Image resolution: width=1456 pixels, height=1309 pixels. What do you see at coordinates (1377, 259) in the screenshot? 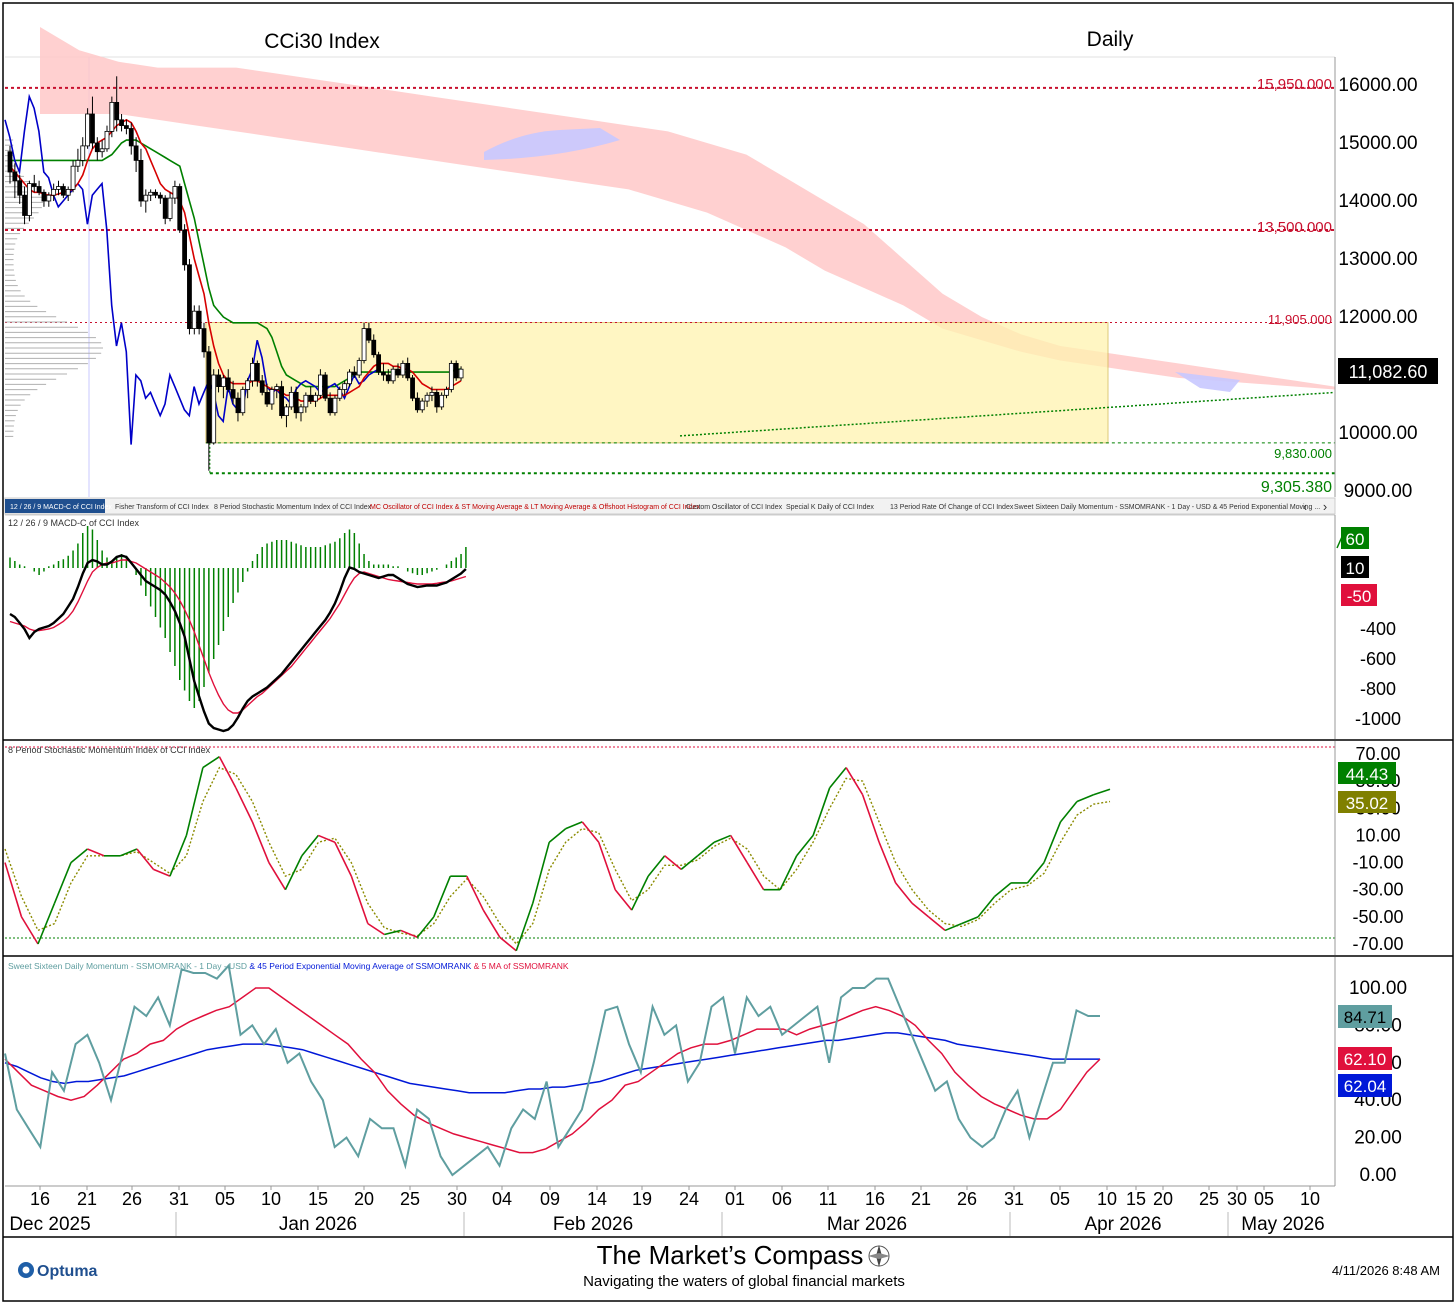
I see `y-tick-label: 13000.00` at bounding box center [1377, 259].